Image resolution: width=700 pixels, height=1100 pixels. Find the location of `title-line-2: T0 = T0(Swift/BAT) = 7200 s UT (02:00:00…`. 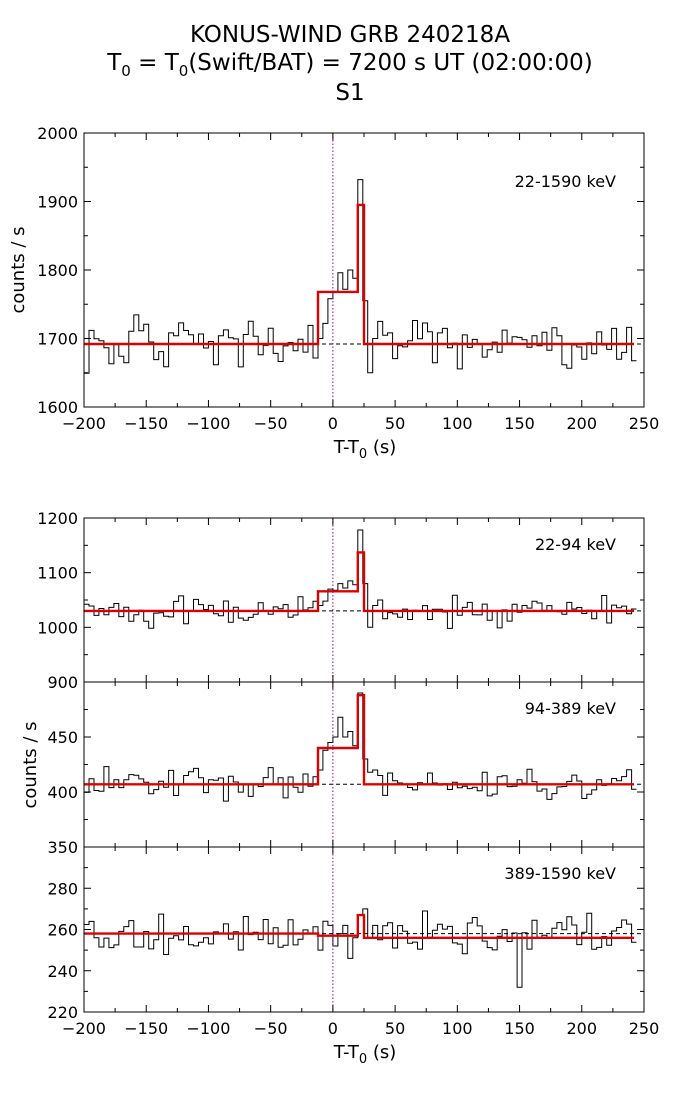

title-line-2: T0 = T0(Swift/BAT) = 7200 s UT (02:00:00… is located at coordinates (349, 65).